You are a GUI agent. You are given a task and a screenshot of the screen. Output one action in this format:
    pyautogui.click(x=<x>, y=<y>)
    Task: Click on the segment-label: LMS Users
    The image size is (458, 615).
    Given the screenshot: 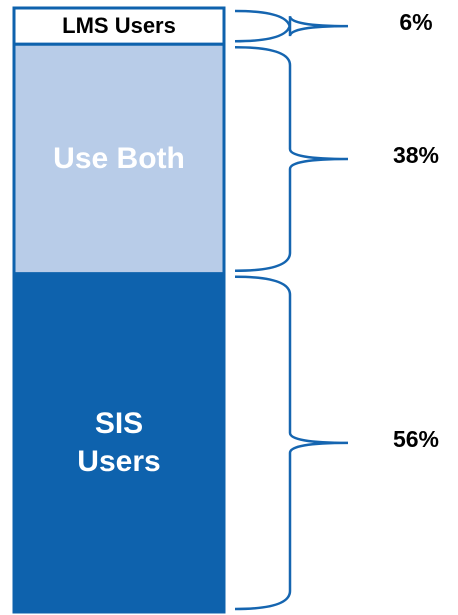 What is the action you would take?
    pyautogui.click(x=119, y=26)
    